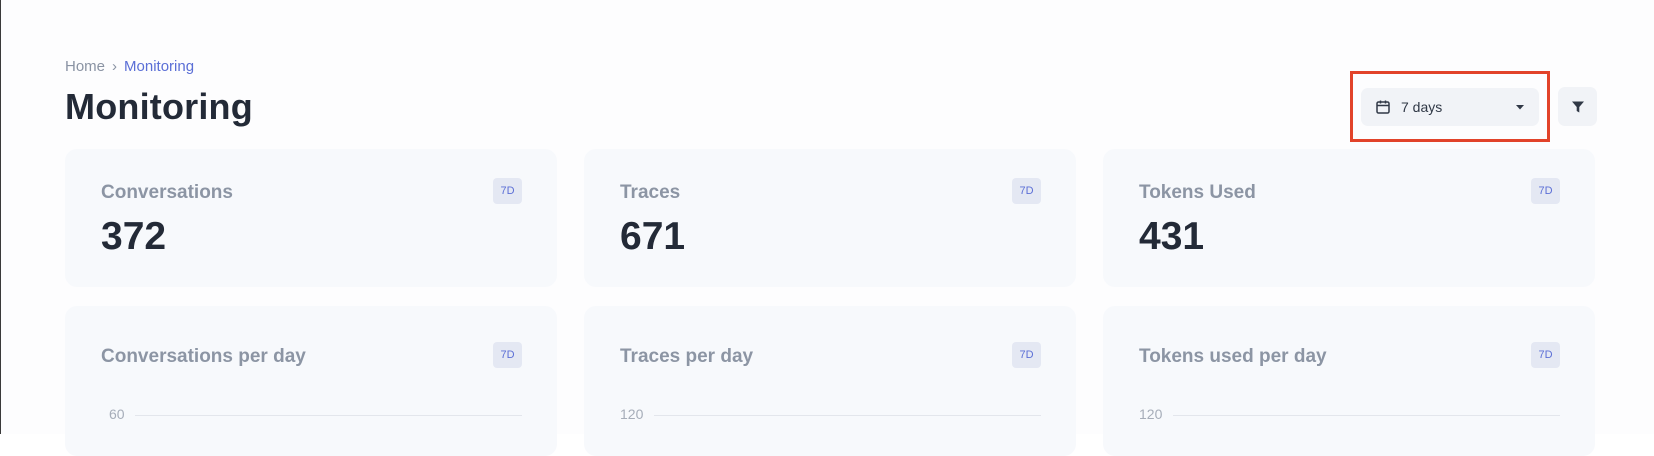 Image resolution: width=1654 pixels, height=456 pixels. I want to click on stat-card-label: Conversations, so click(167, 192).